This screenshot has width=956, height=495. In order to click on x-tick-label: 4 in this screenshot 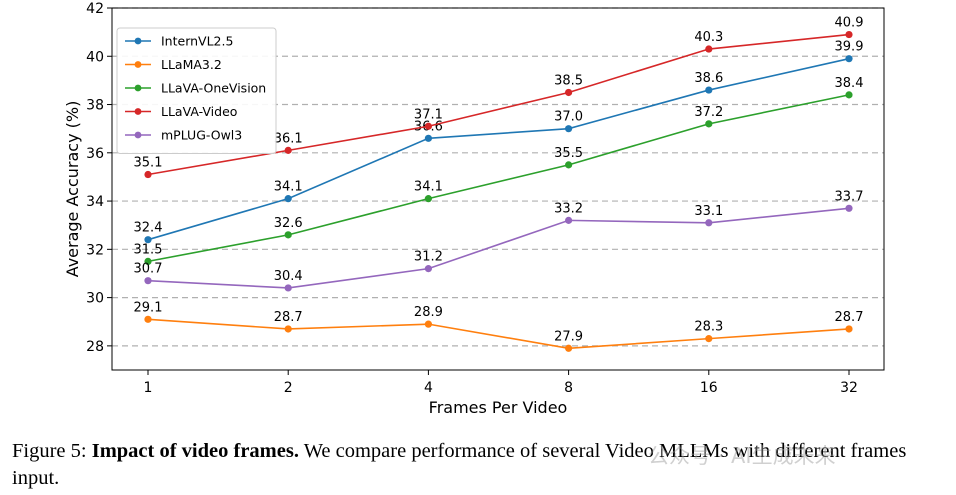, I will do `click(428, 388)`.